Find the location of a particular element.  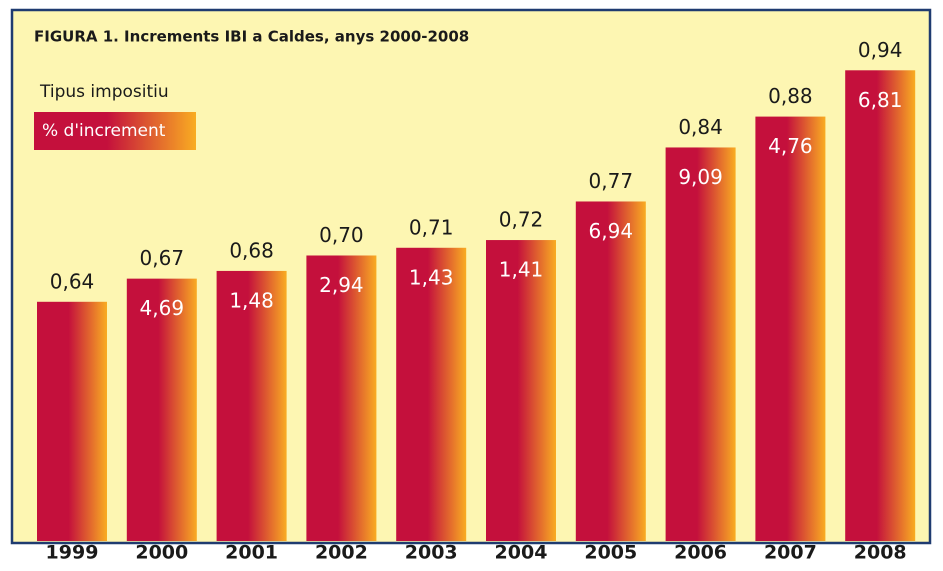

x-tick-label: 2002 is located at coordinates (341, 553).